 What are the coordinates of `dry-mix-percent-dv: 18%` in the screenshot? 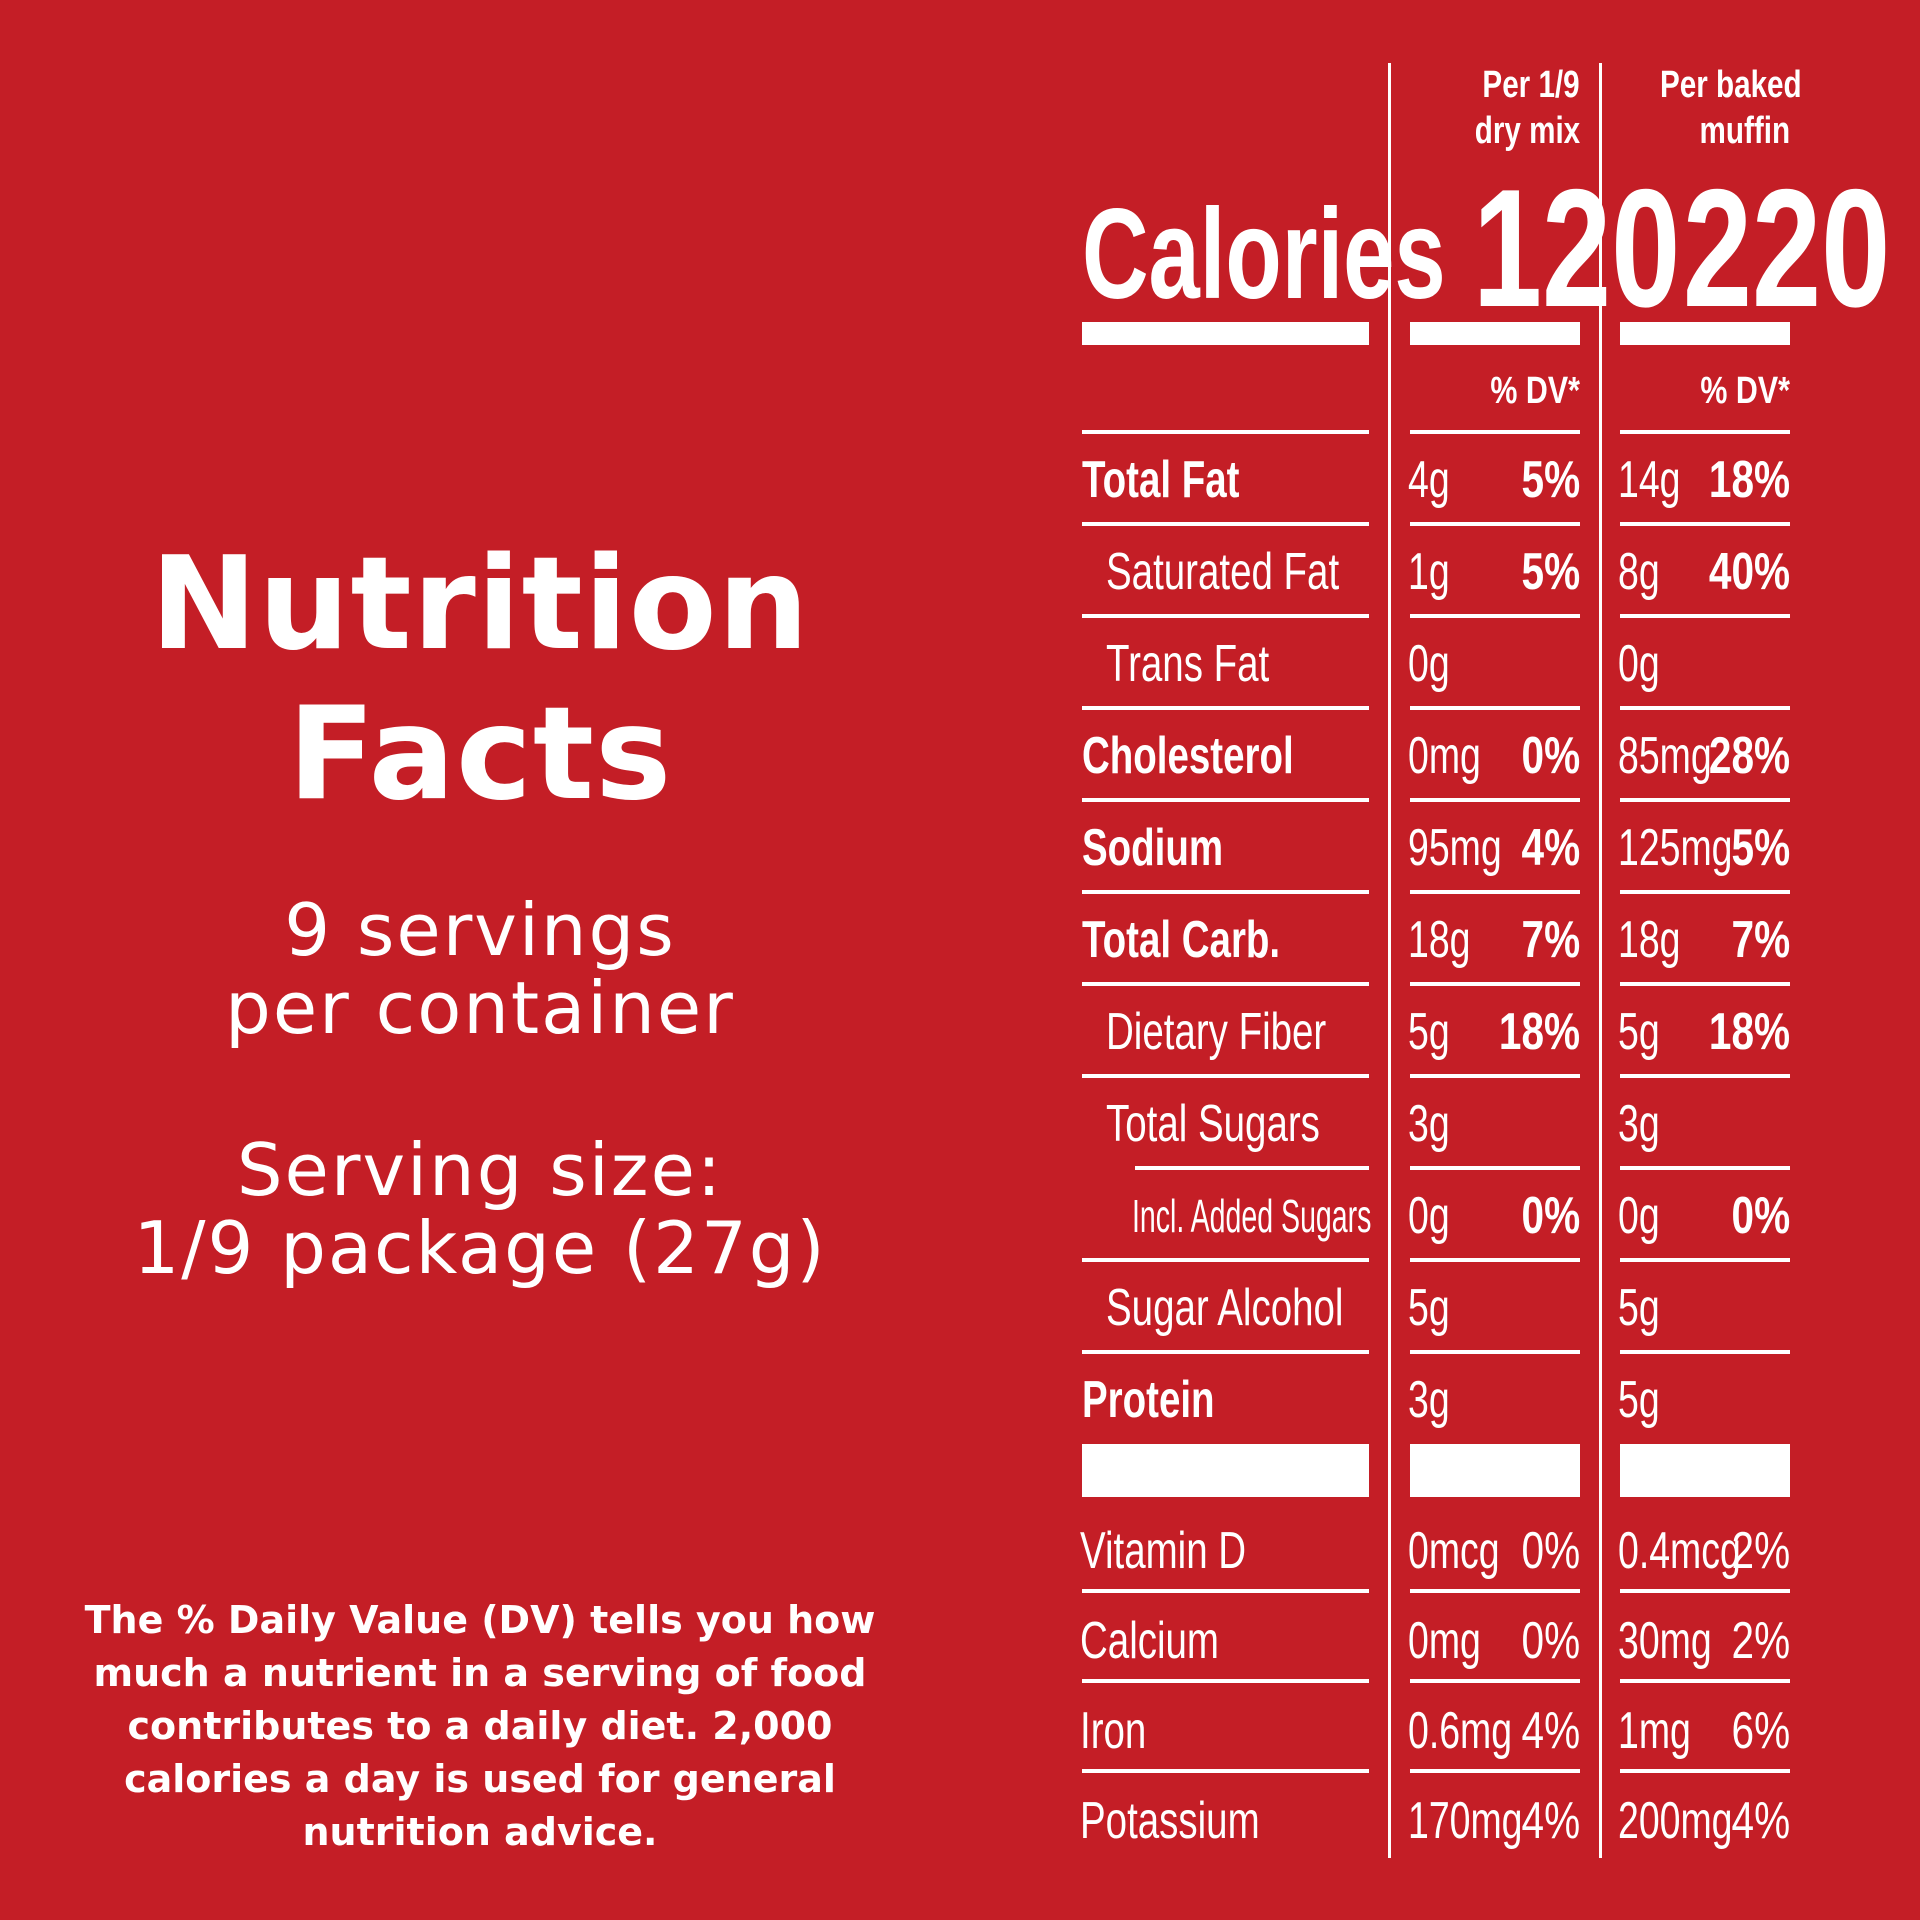 It's located at (1539, 1032).